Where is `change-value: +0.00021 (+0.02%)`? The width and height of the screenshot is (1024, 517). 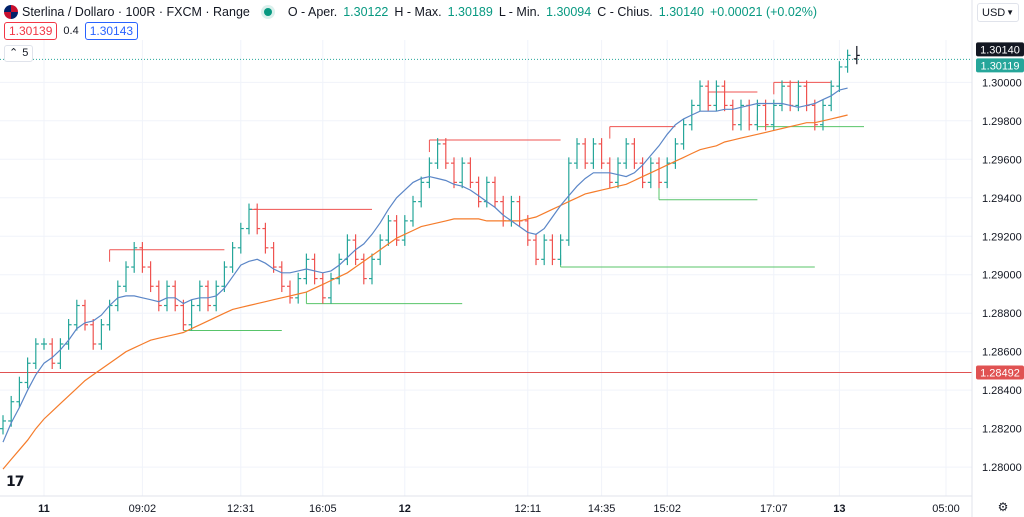 change-value: +0.00021 (+0.02%) is located at coordinates (763, 12).